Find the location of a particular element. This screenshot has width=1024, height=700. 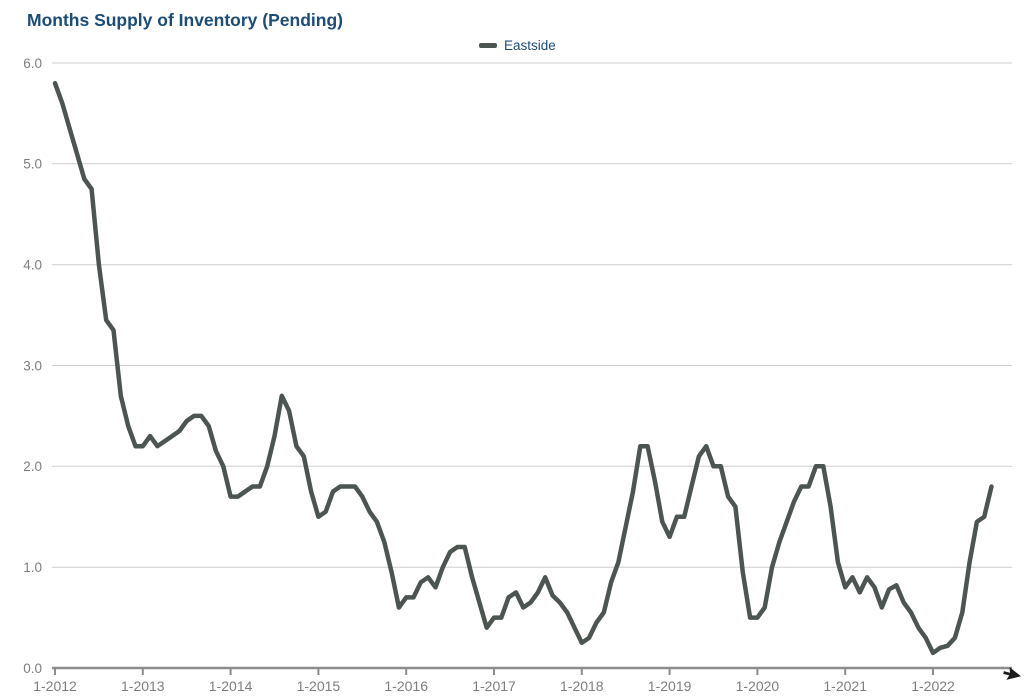

x-tick-label: 1-2016 is located at coordinates (406, 686).